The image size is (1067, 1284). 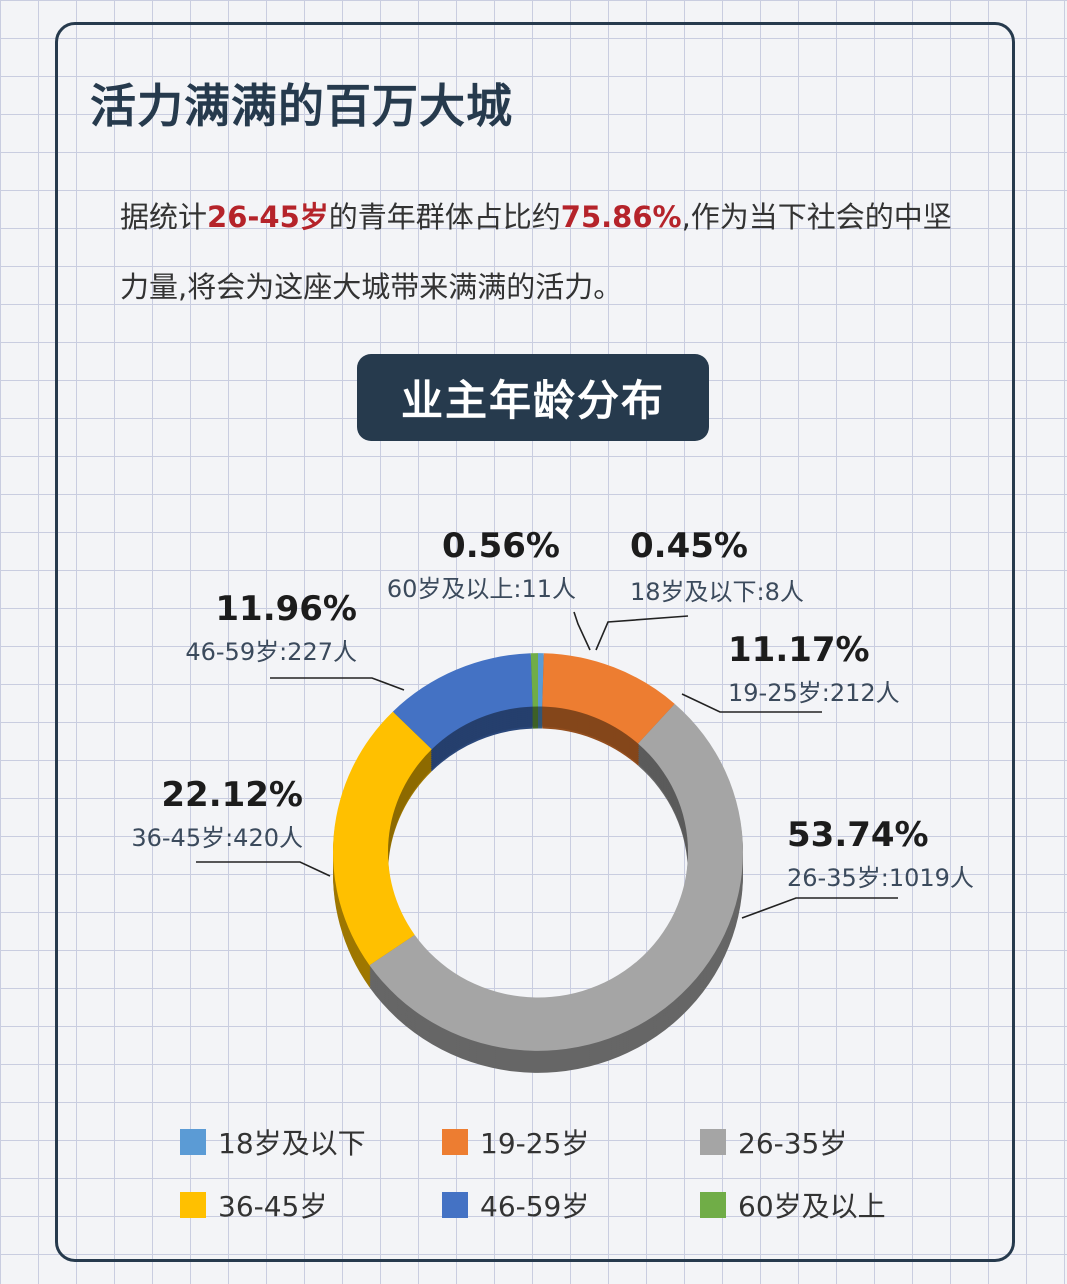 What do you see at coordinates (271, 652) in the screenshot?
I see `data-label-count-46-59岁: 46-59岁:227人` at bounding box center [271, 652].